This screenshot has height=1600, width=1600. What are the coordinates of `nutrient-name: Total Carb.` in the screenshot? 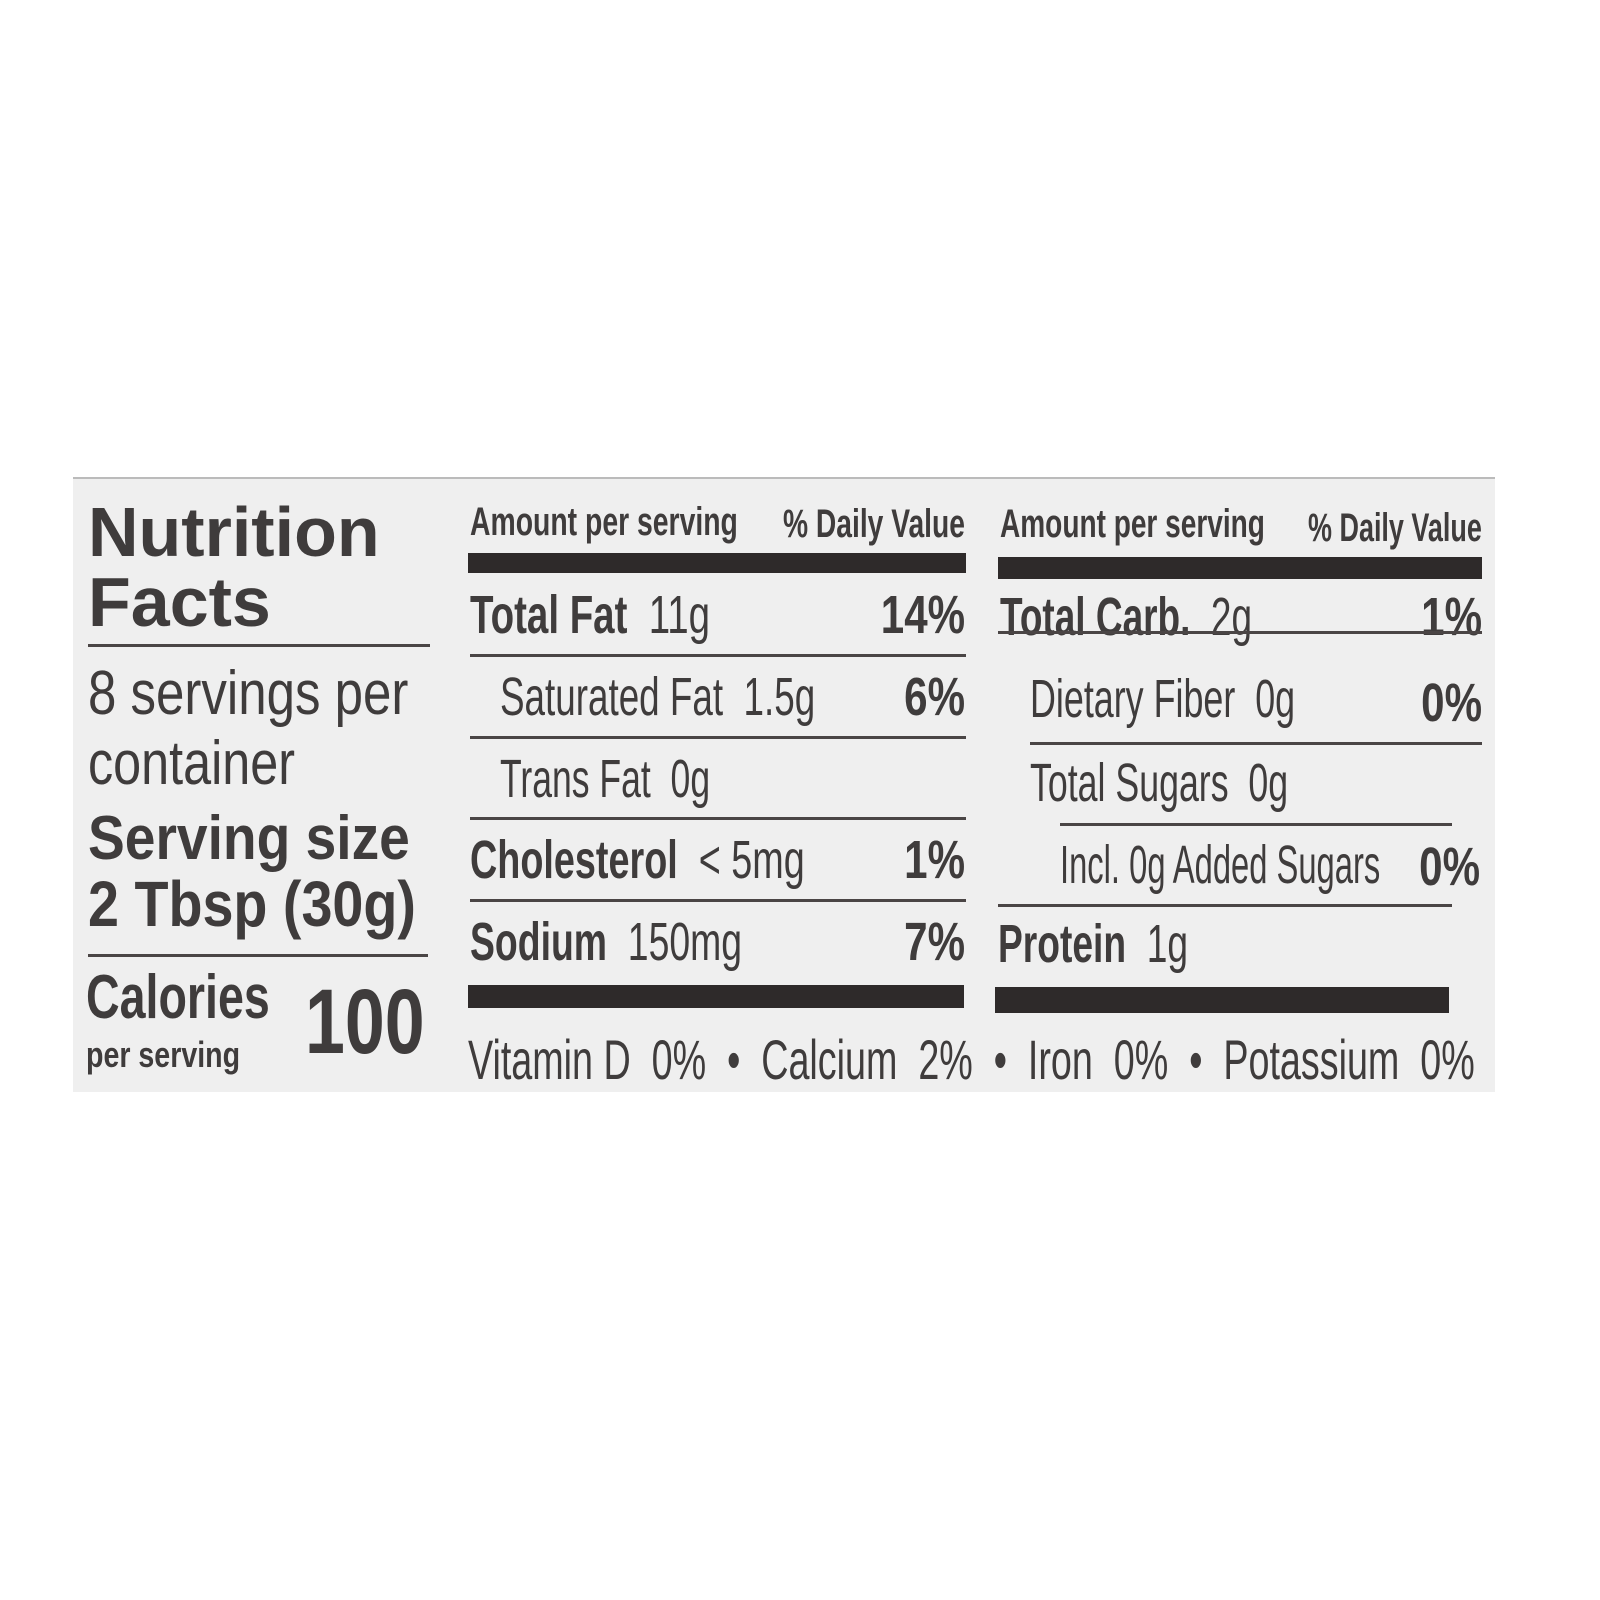 It's located at (1095, 617).